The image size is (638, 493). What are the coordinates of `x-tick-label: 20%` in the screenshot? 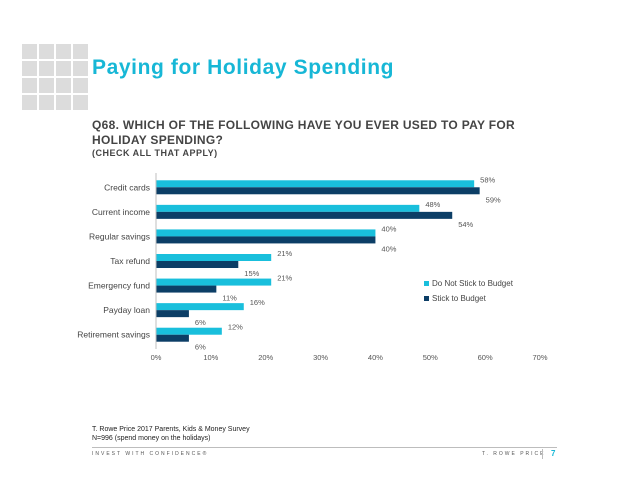 It's located at (265, 357).